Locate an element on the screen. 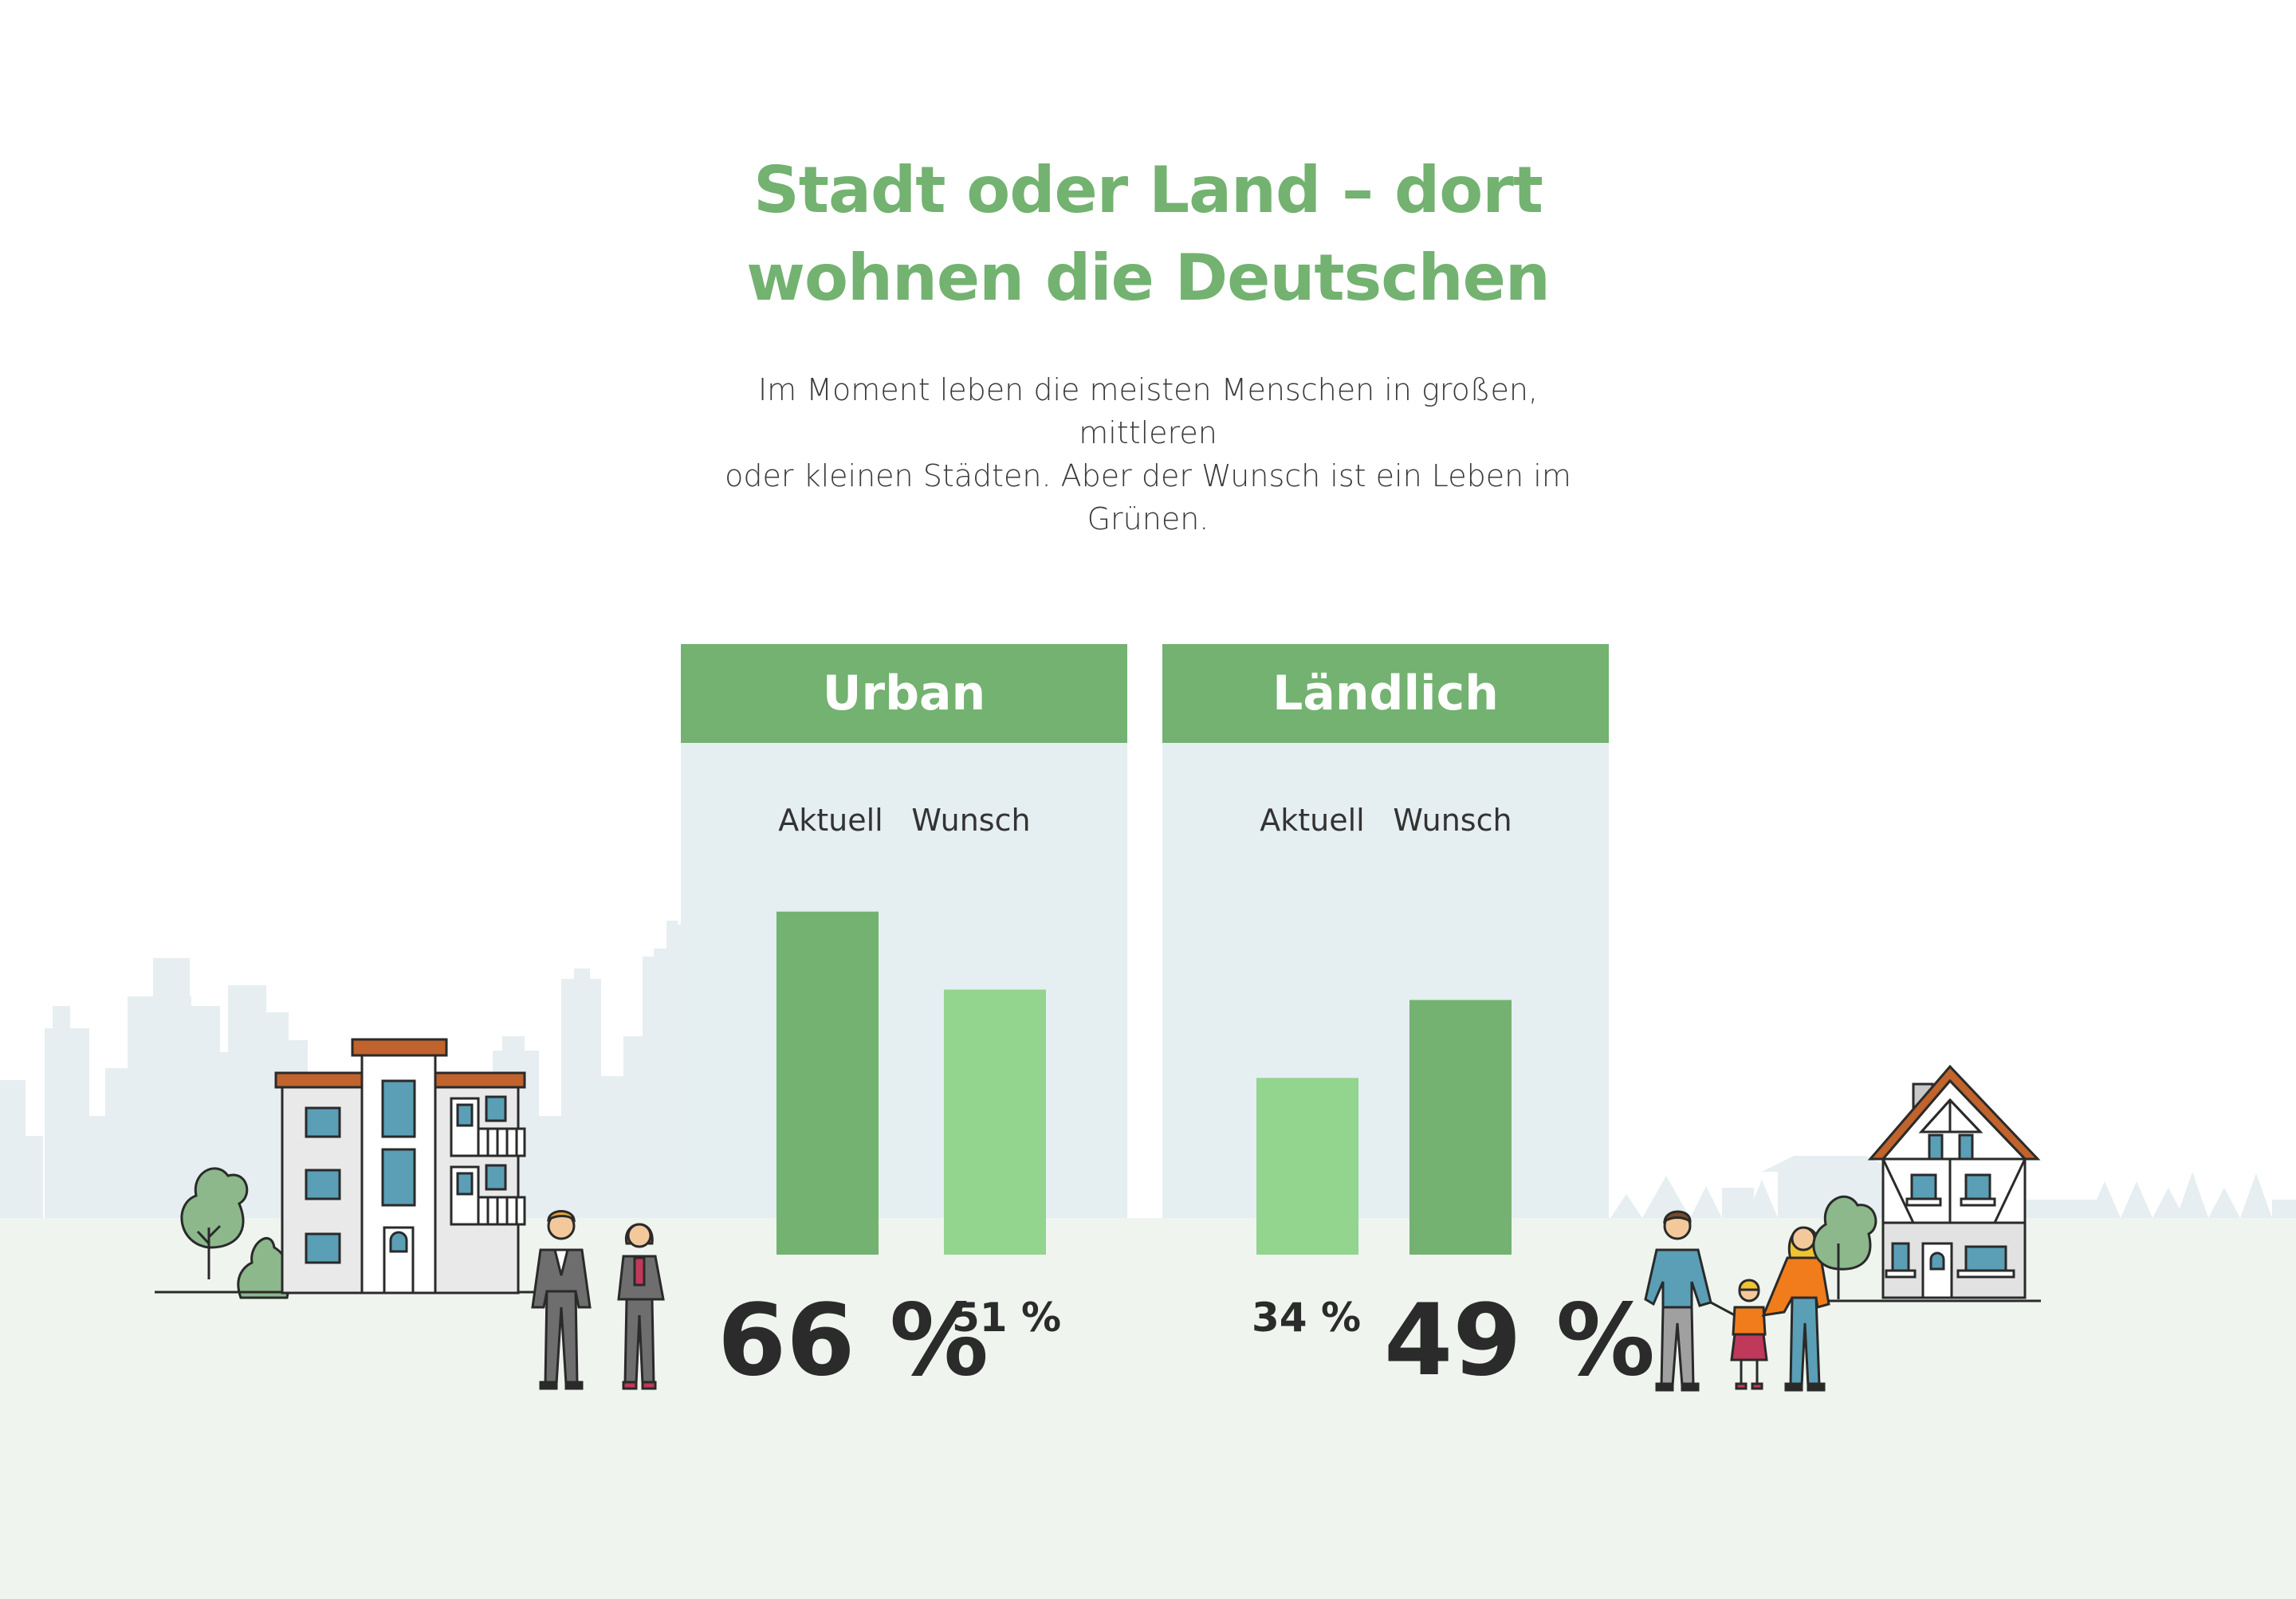 The image size is (2296, 1599). page-title-line-2: wohnen die Deutschen is located at coordinates (1148, 278).